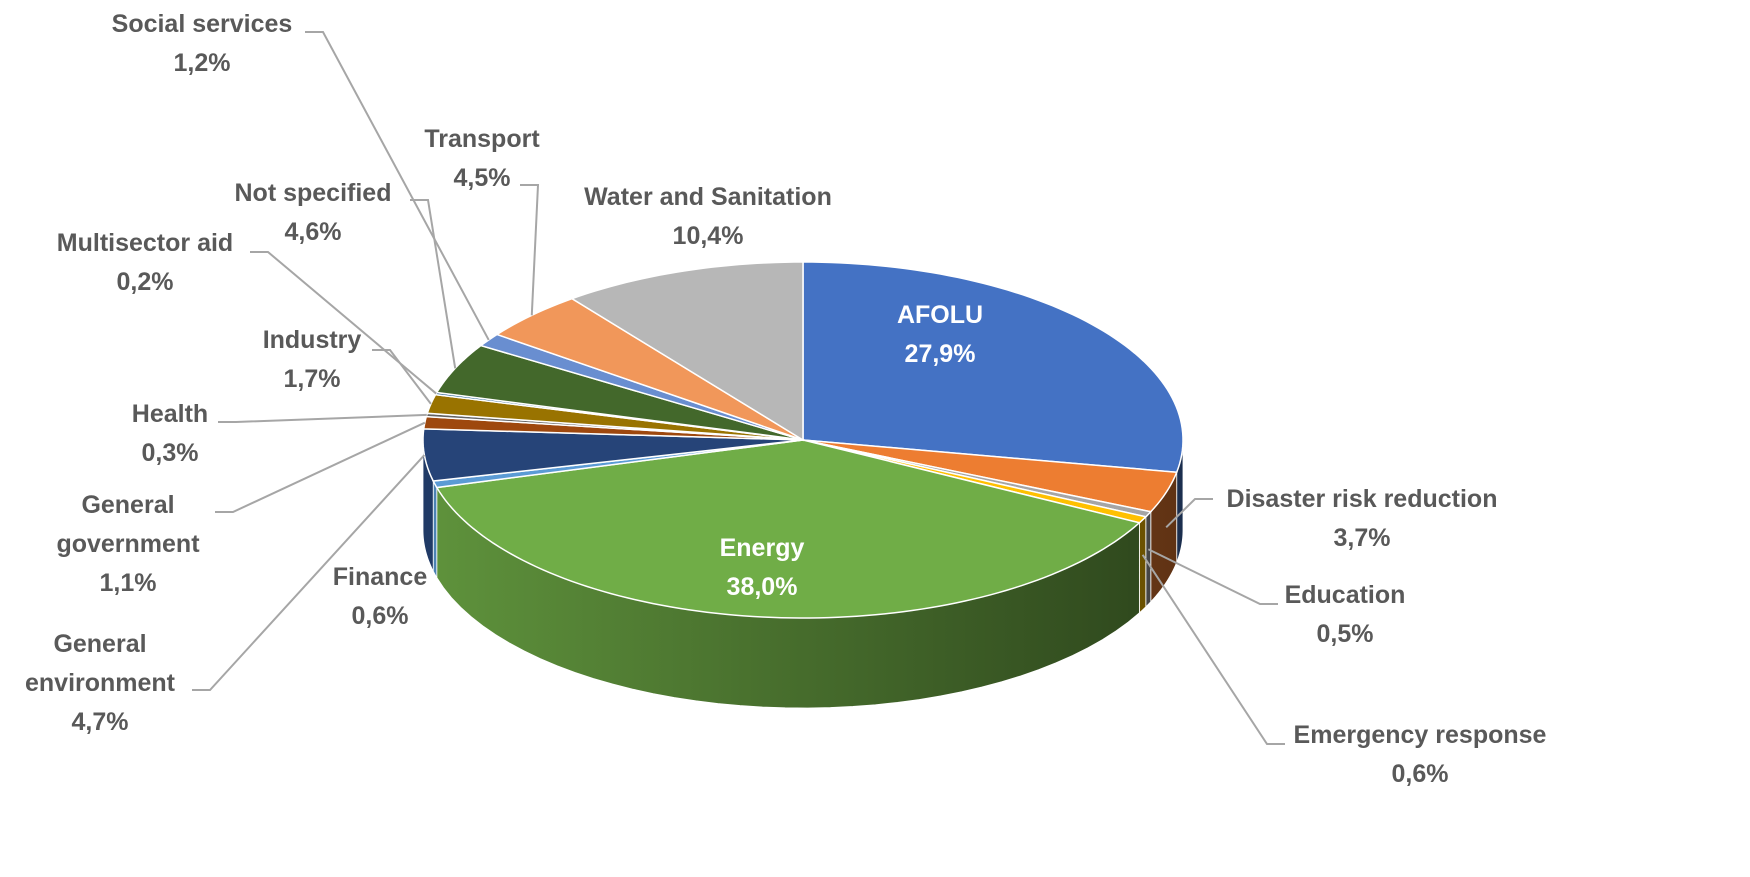 This screenshot has height=877, width=1750. I want to click on category-label: Education, so click(1345, 595).